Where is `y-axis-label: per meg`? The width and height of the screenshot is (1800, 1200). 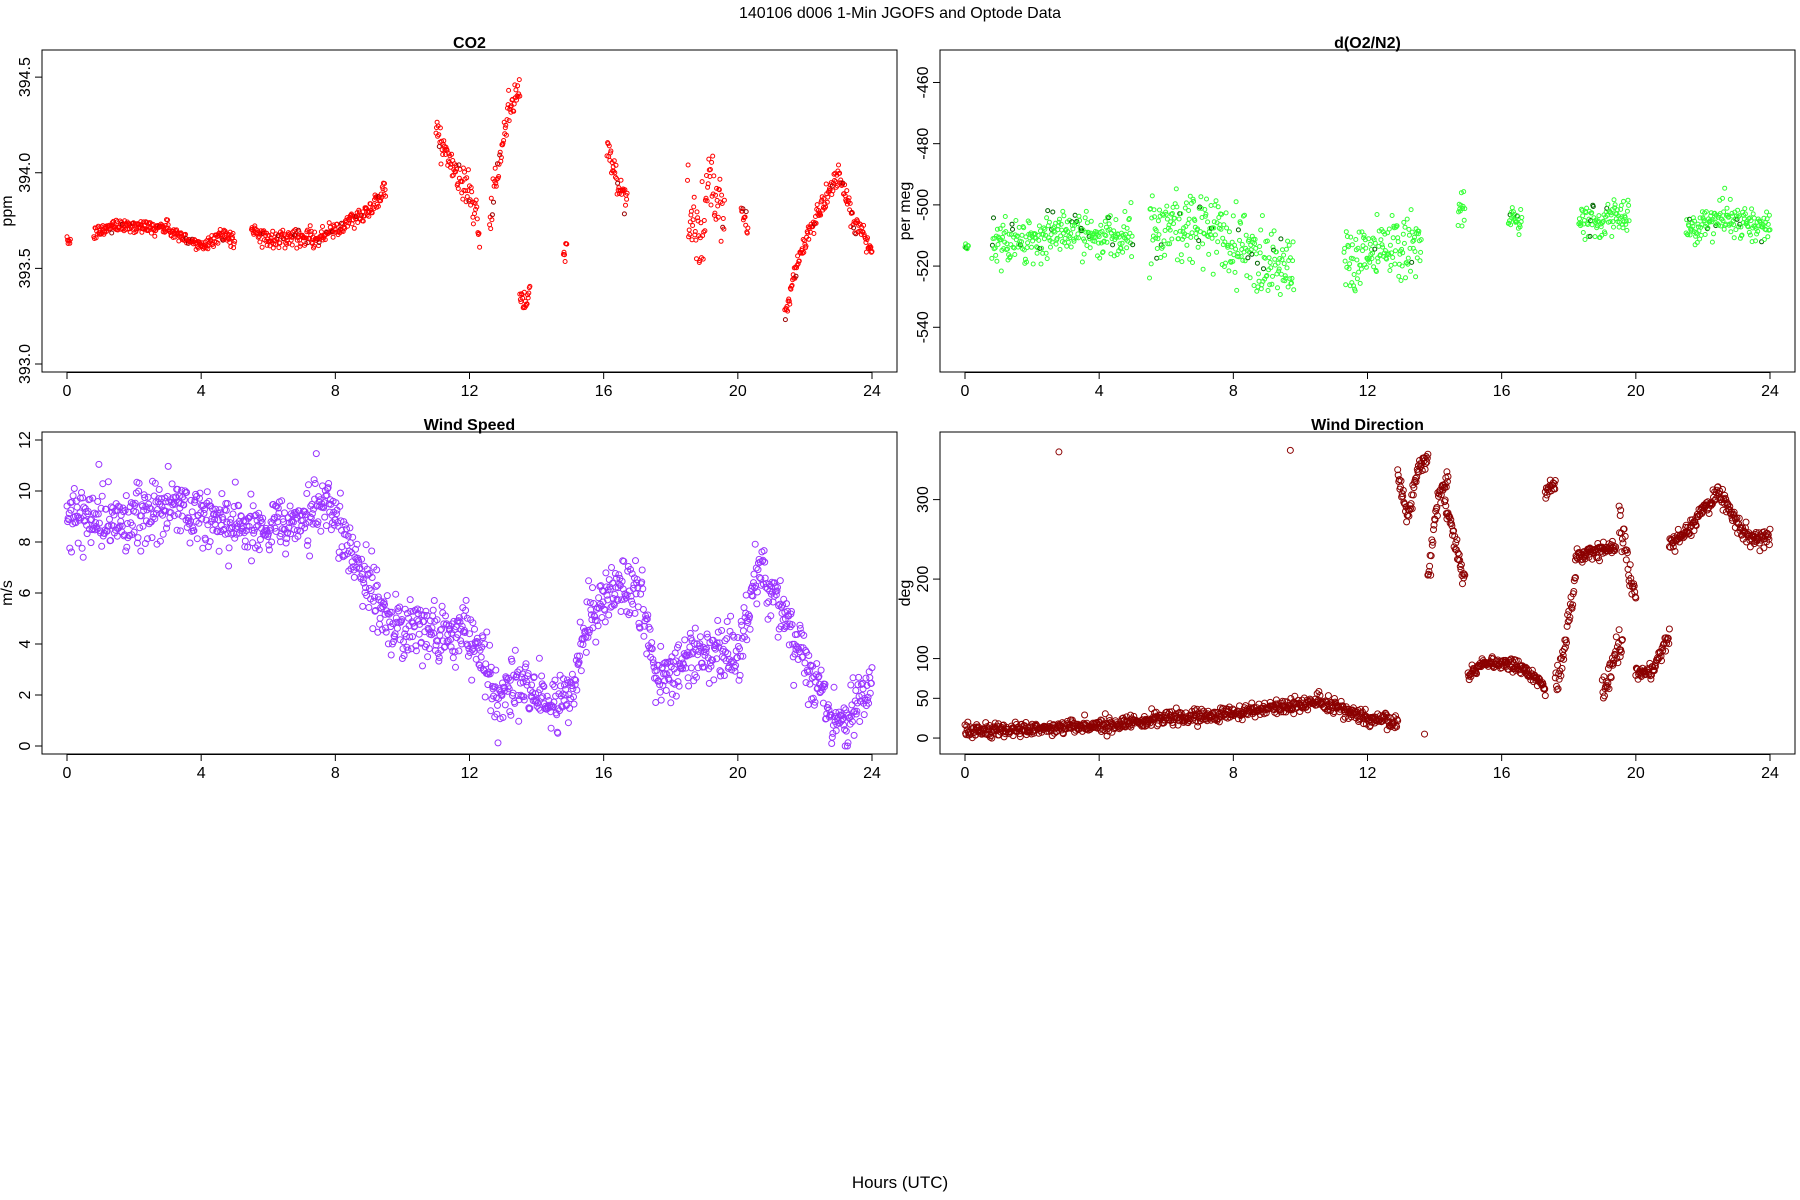
y-axis-label: per meg is located at coordinates (905, 211).